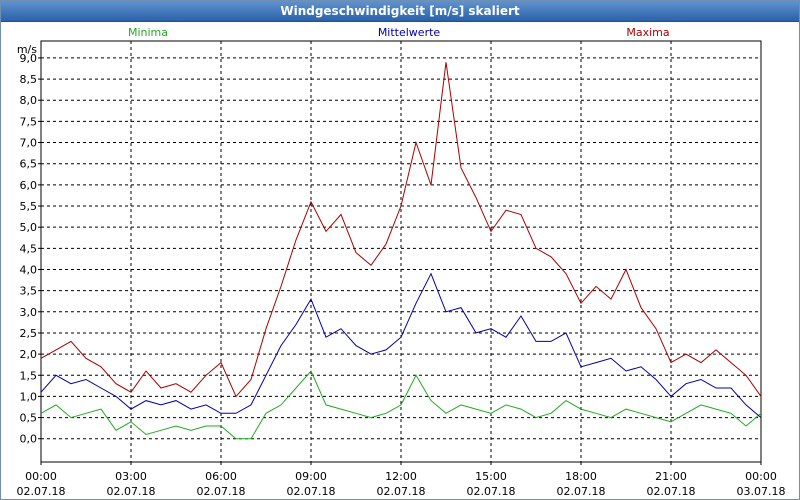 This screenshot has width=800, height=500. Describe the element at coordinates (761, 491) in the screenshot. I see `x-tick-label-date: 03.07.18` at that location.